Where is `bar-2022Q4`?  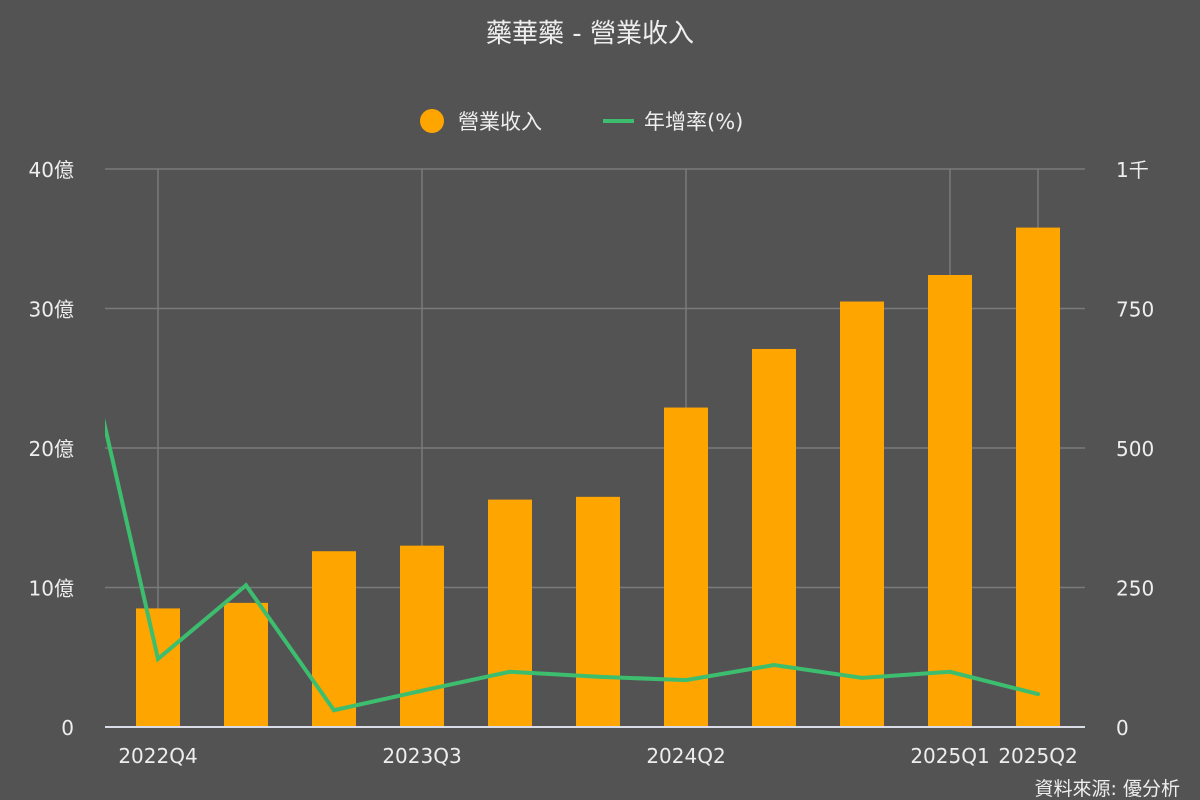
bar-2022Q4 is located at coordinates (158, 667).